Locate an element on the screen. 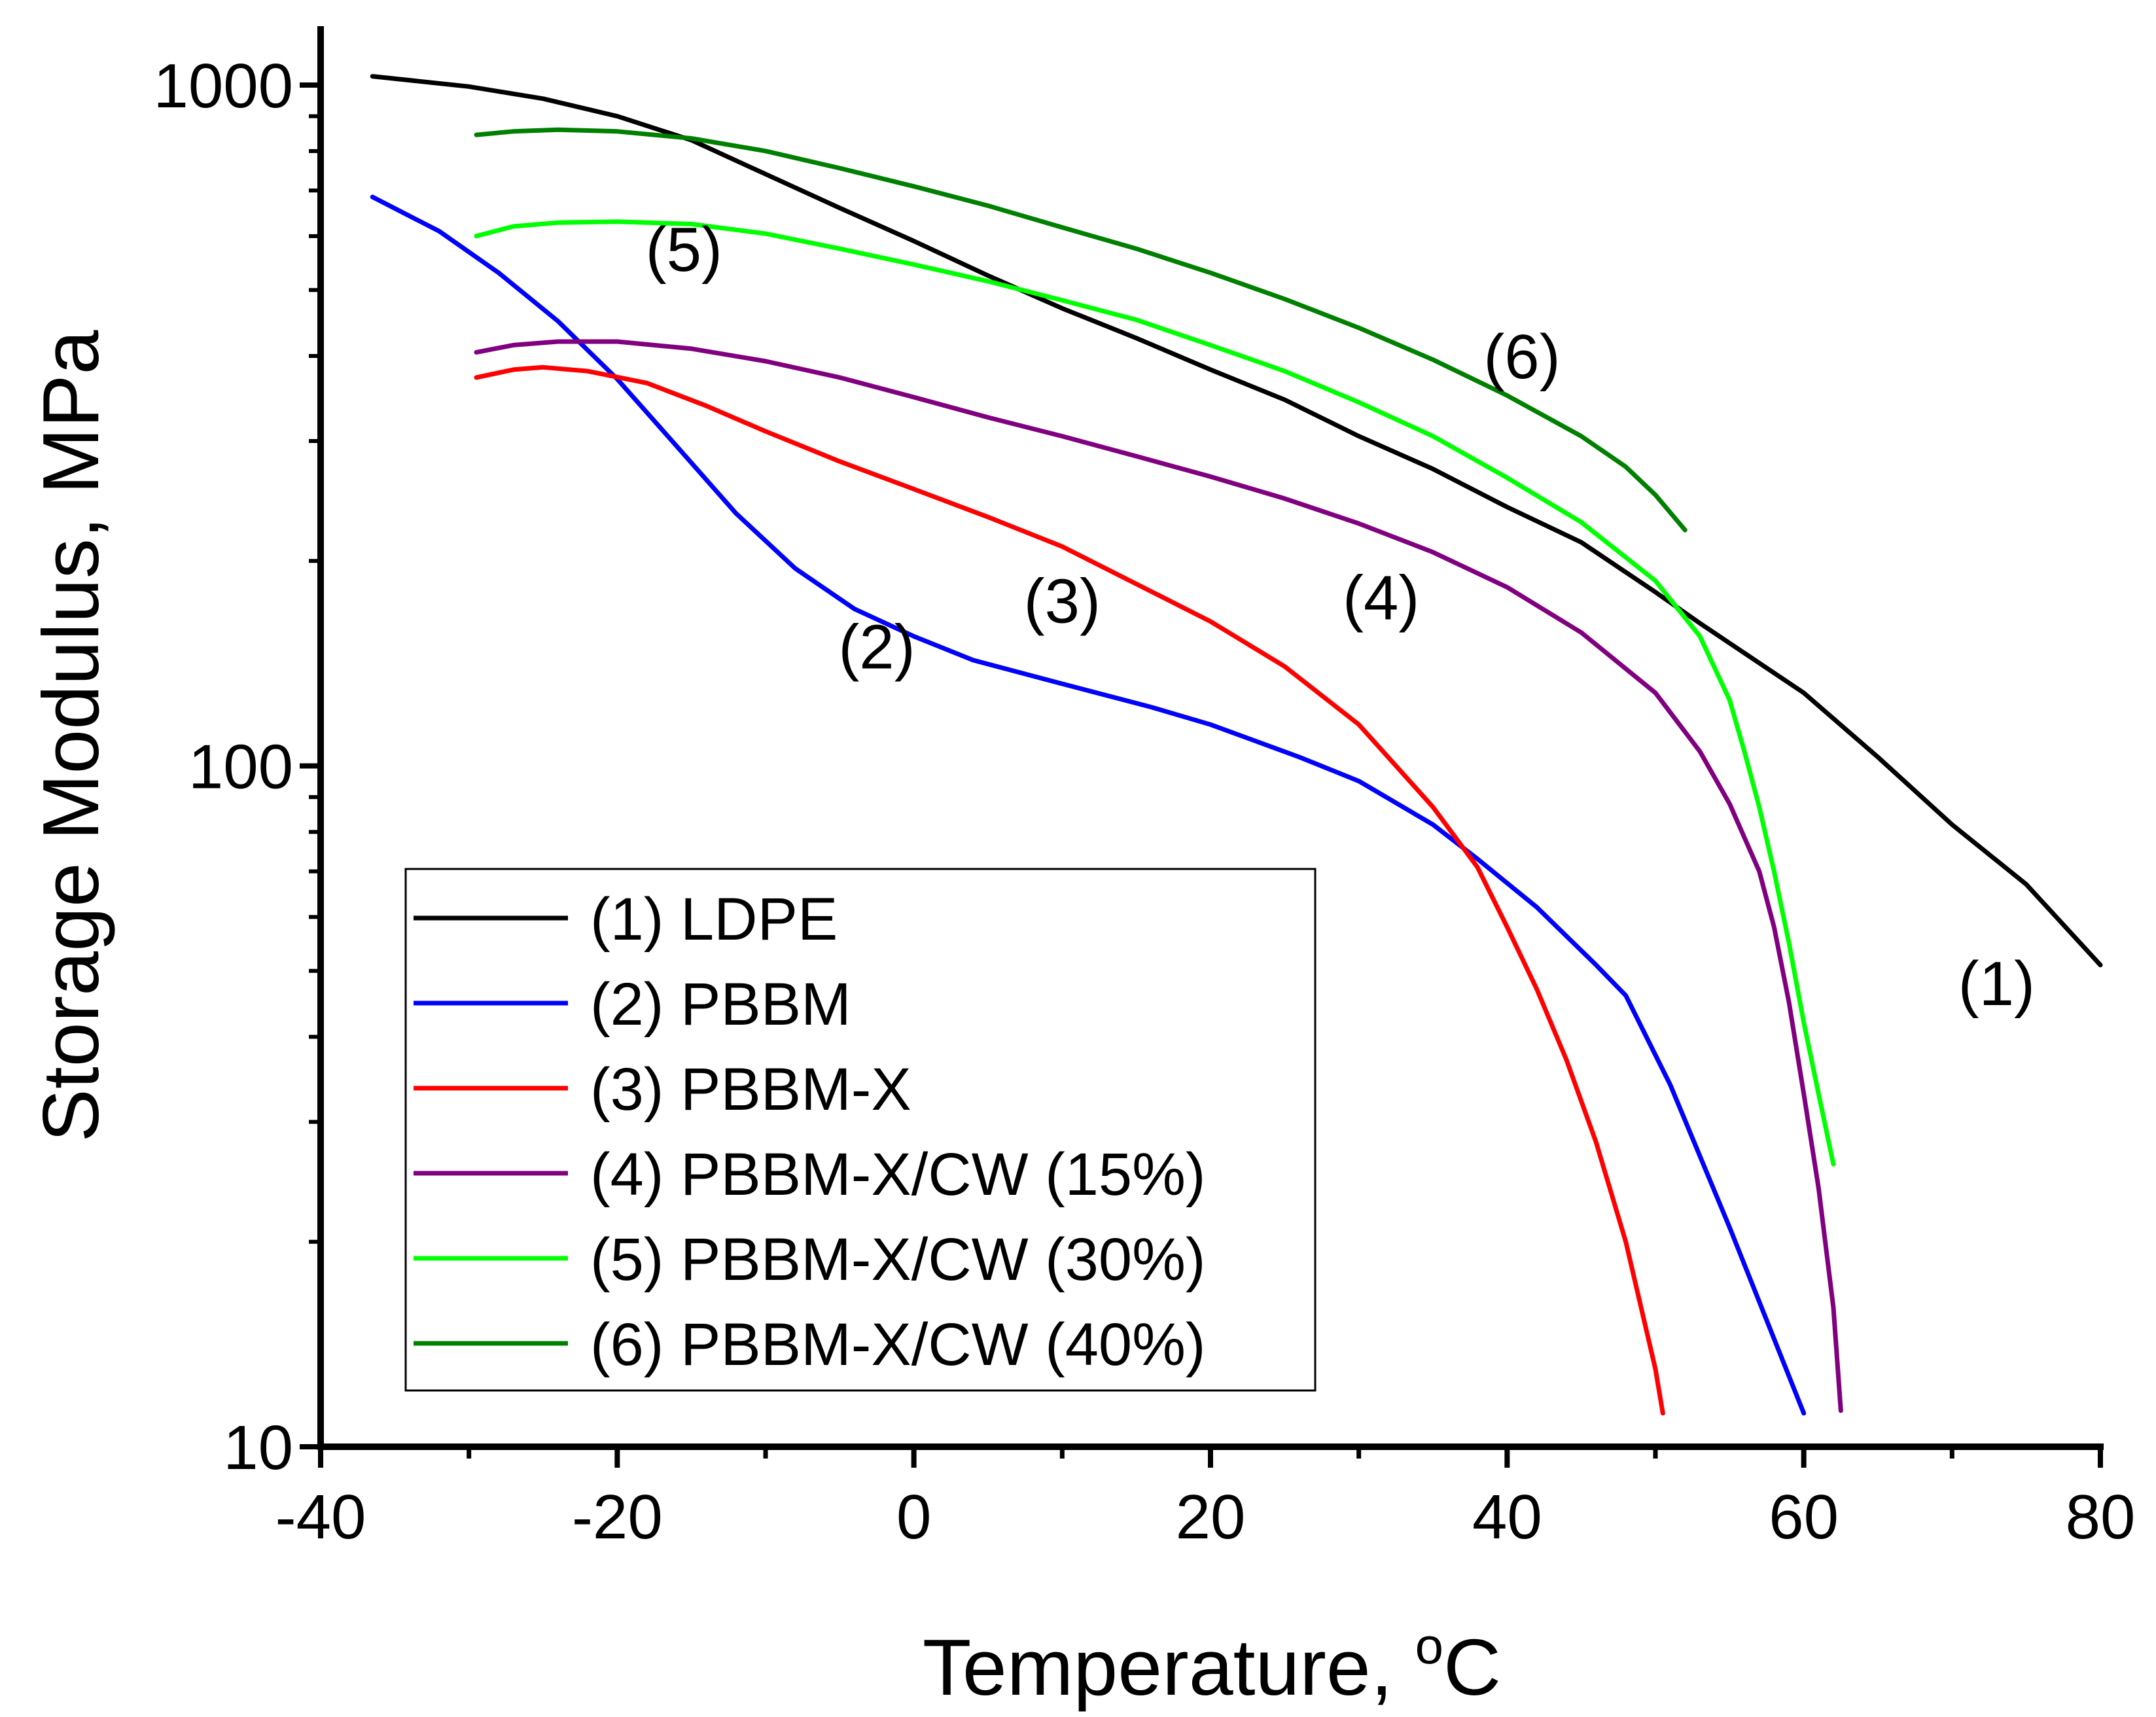  curve-label-1: (1) is located at coordinates (1996, 984).